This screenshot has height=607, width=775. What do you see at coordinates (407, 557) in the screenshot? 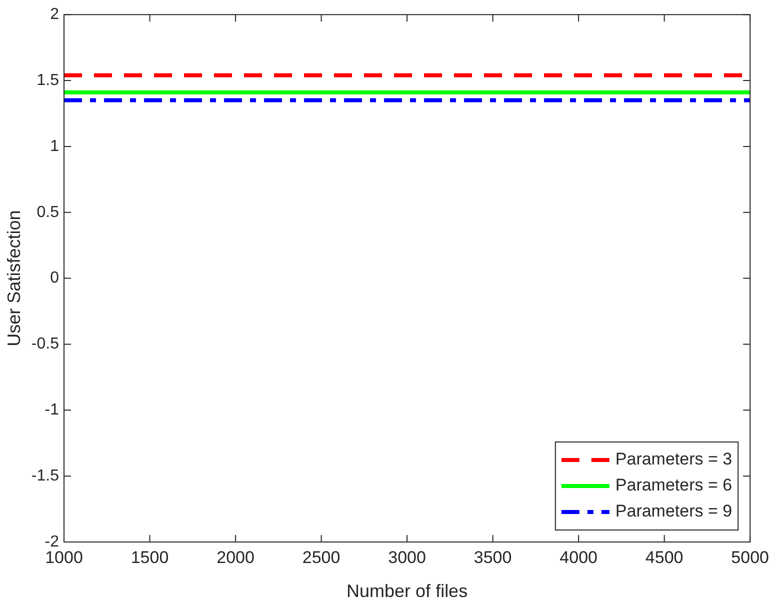
I see `x-tick-label: 3000` at bounding box center [407, 557].